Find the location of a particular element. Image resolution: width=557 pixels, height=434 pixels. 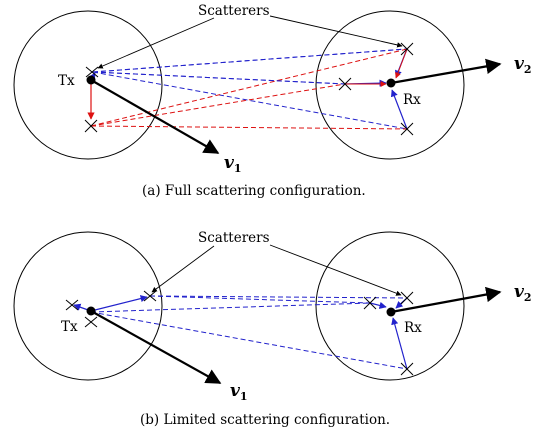

caption-b: (b) Limited scattering configuration. is located at coordinates (265, 420).